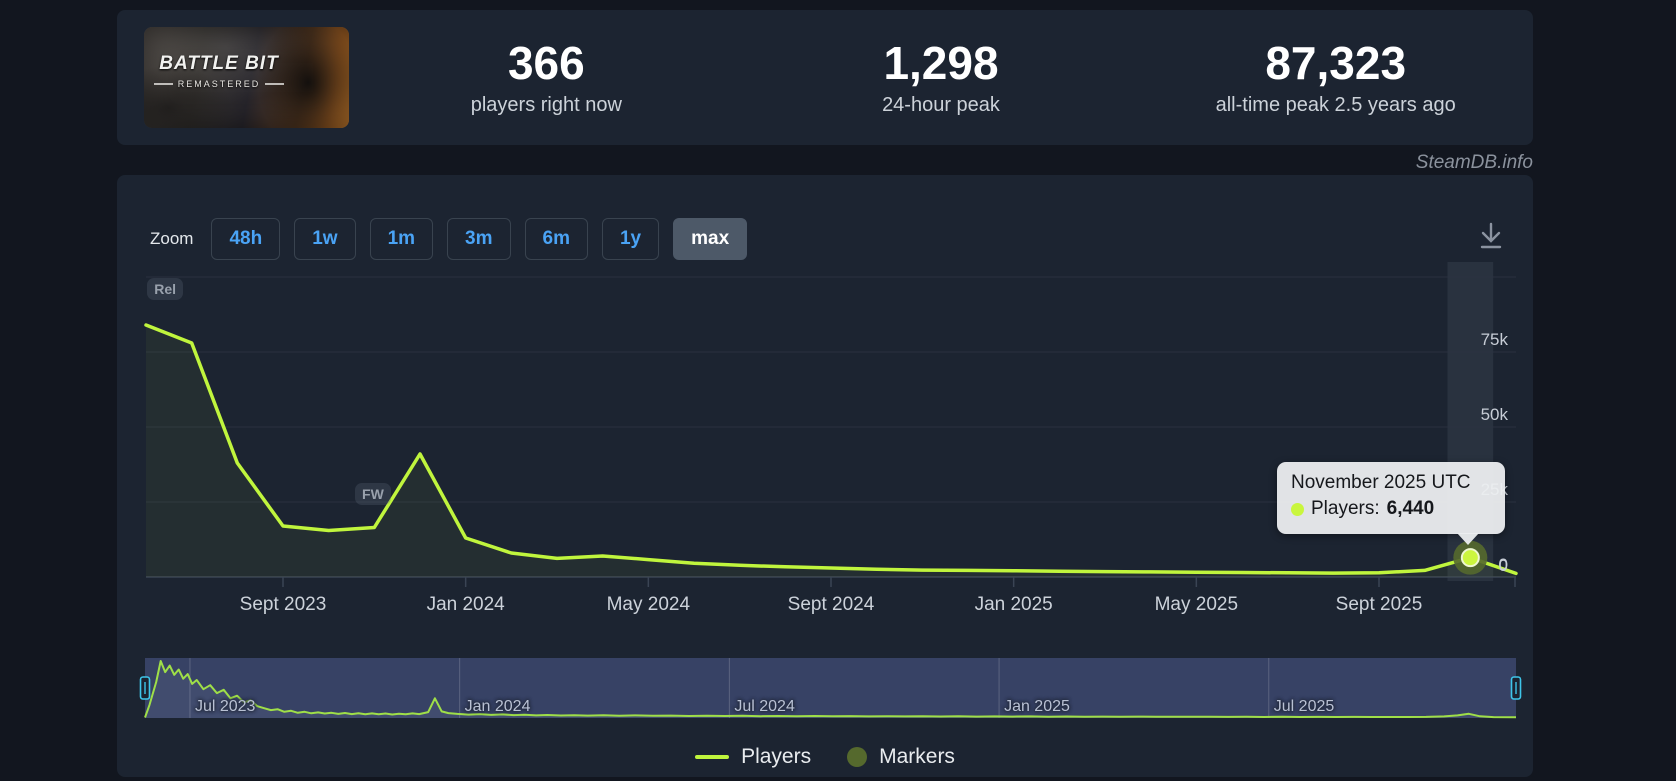  Describe the element at coordinates (373, 494) in the screenshot. I see `free-weekend-flag: FW` at that location.